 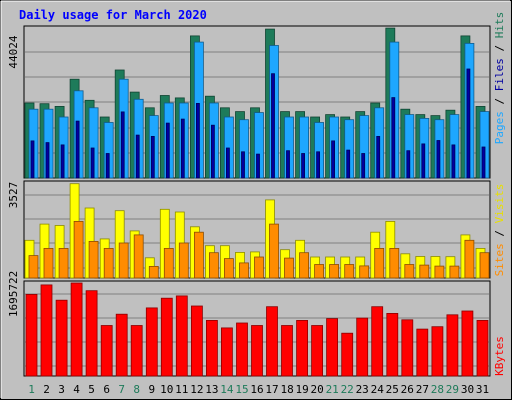 I want to click on chart-title: Daily usage for March 2020, so click(x=113, y=15).